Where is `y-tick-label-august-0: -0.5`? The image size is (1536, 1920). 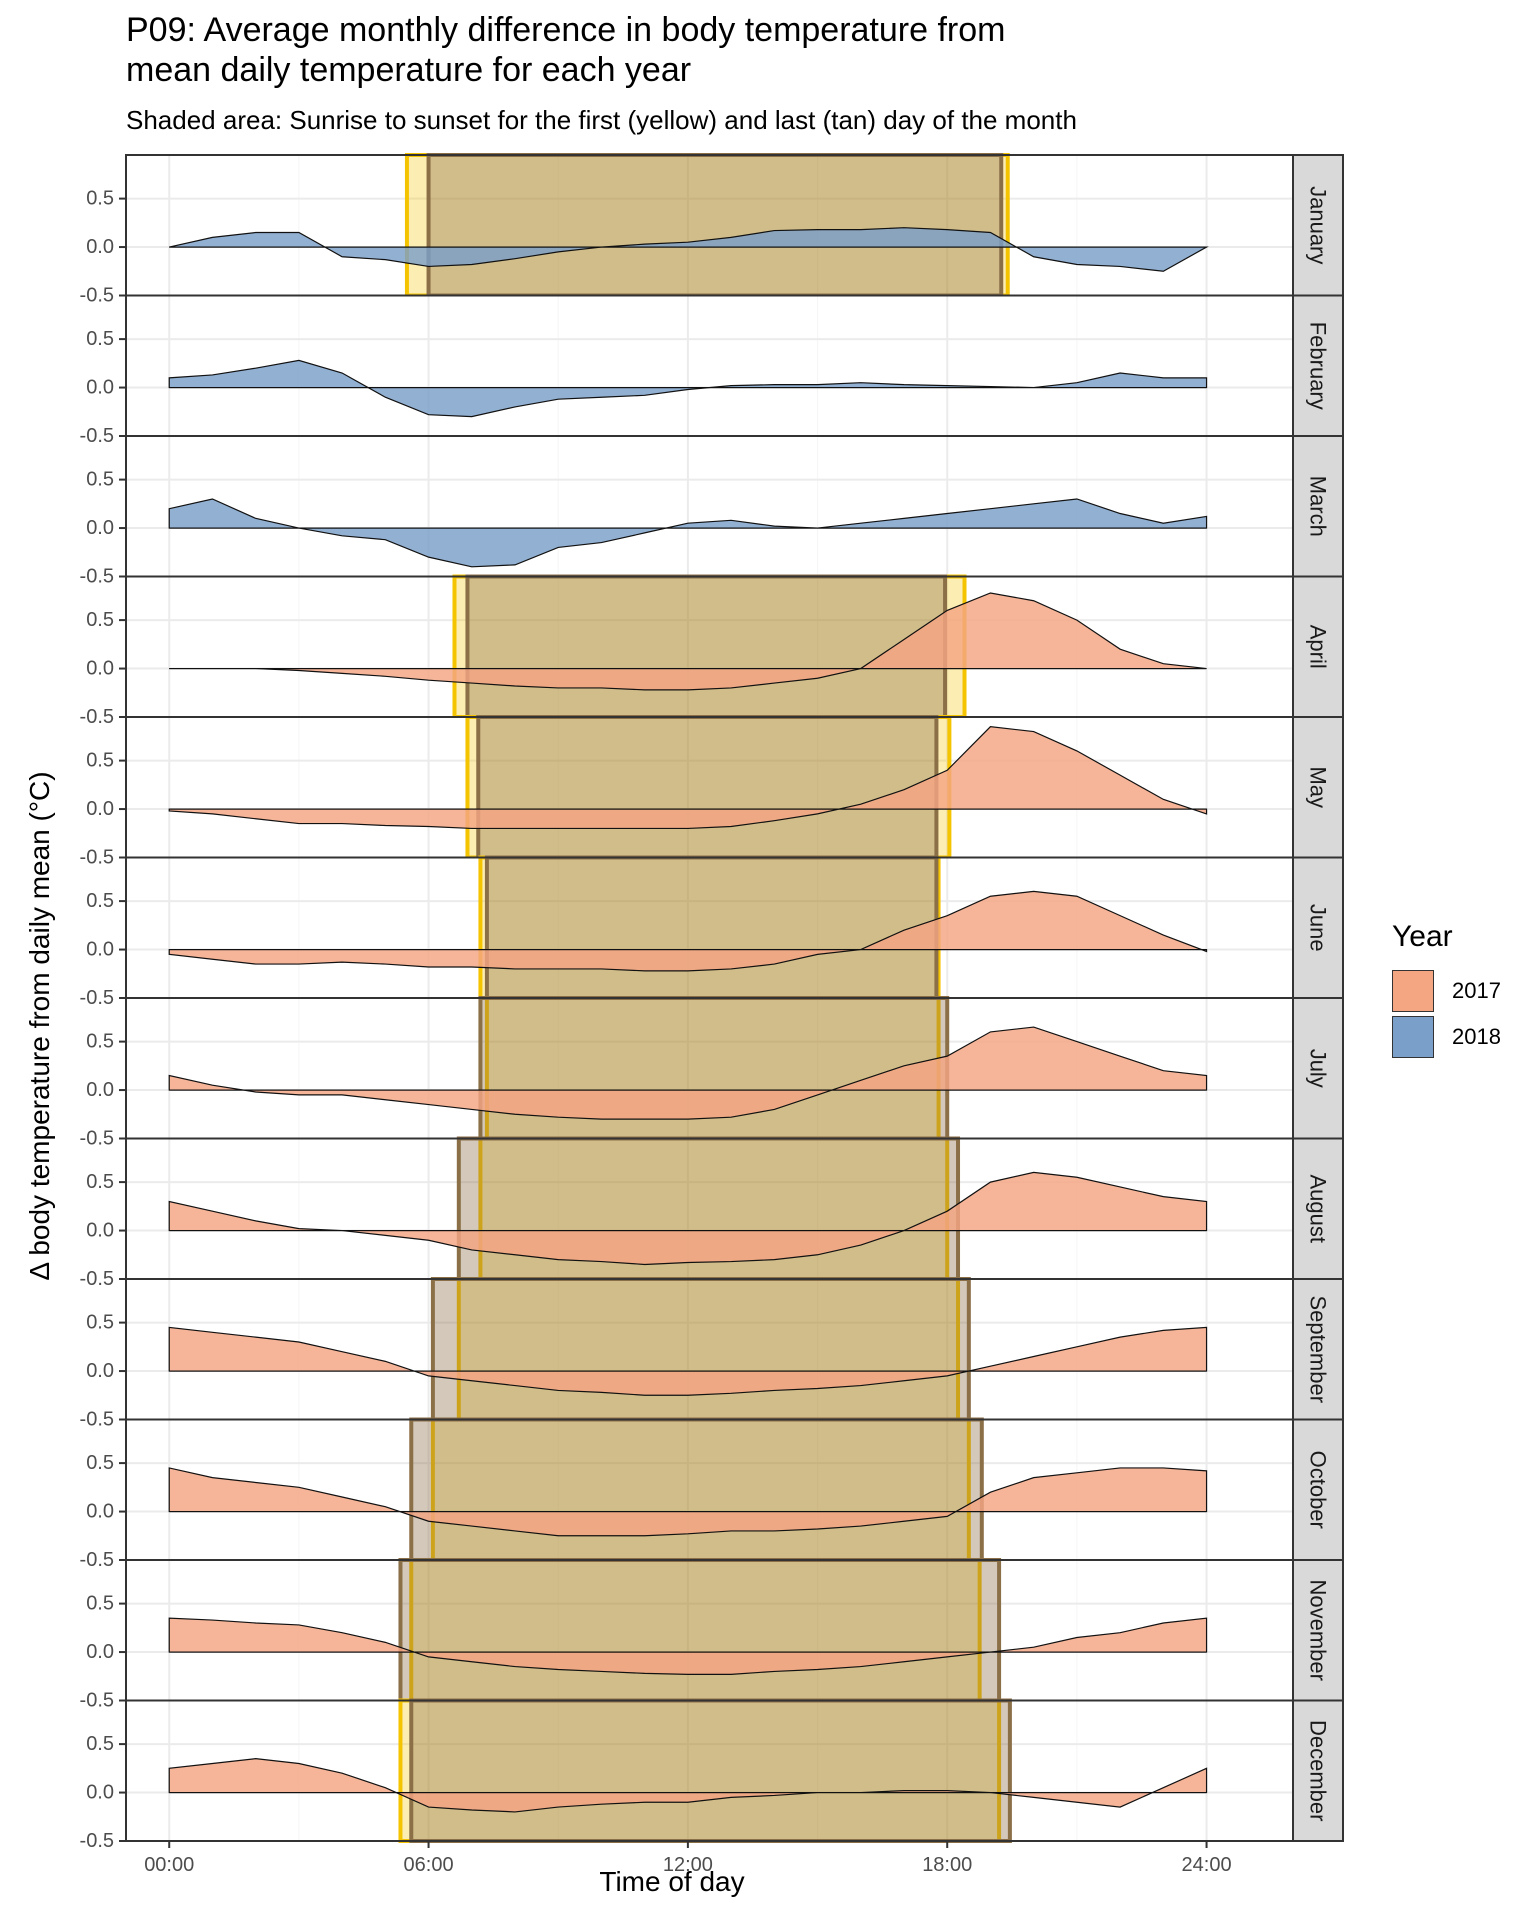
y-tick-label-august-0: -0.5 is located at coordinates (97, 1279).